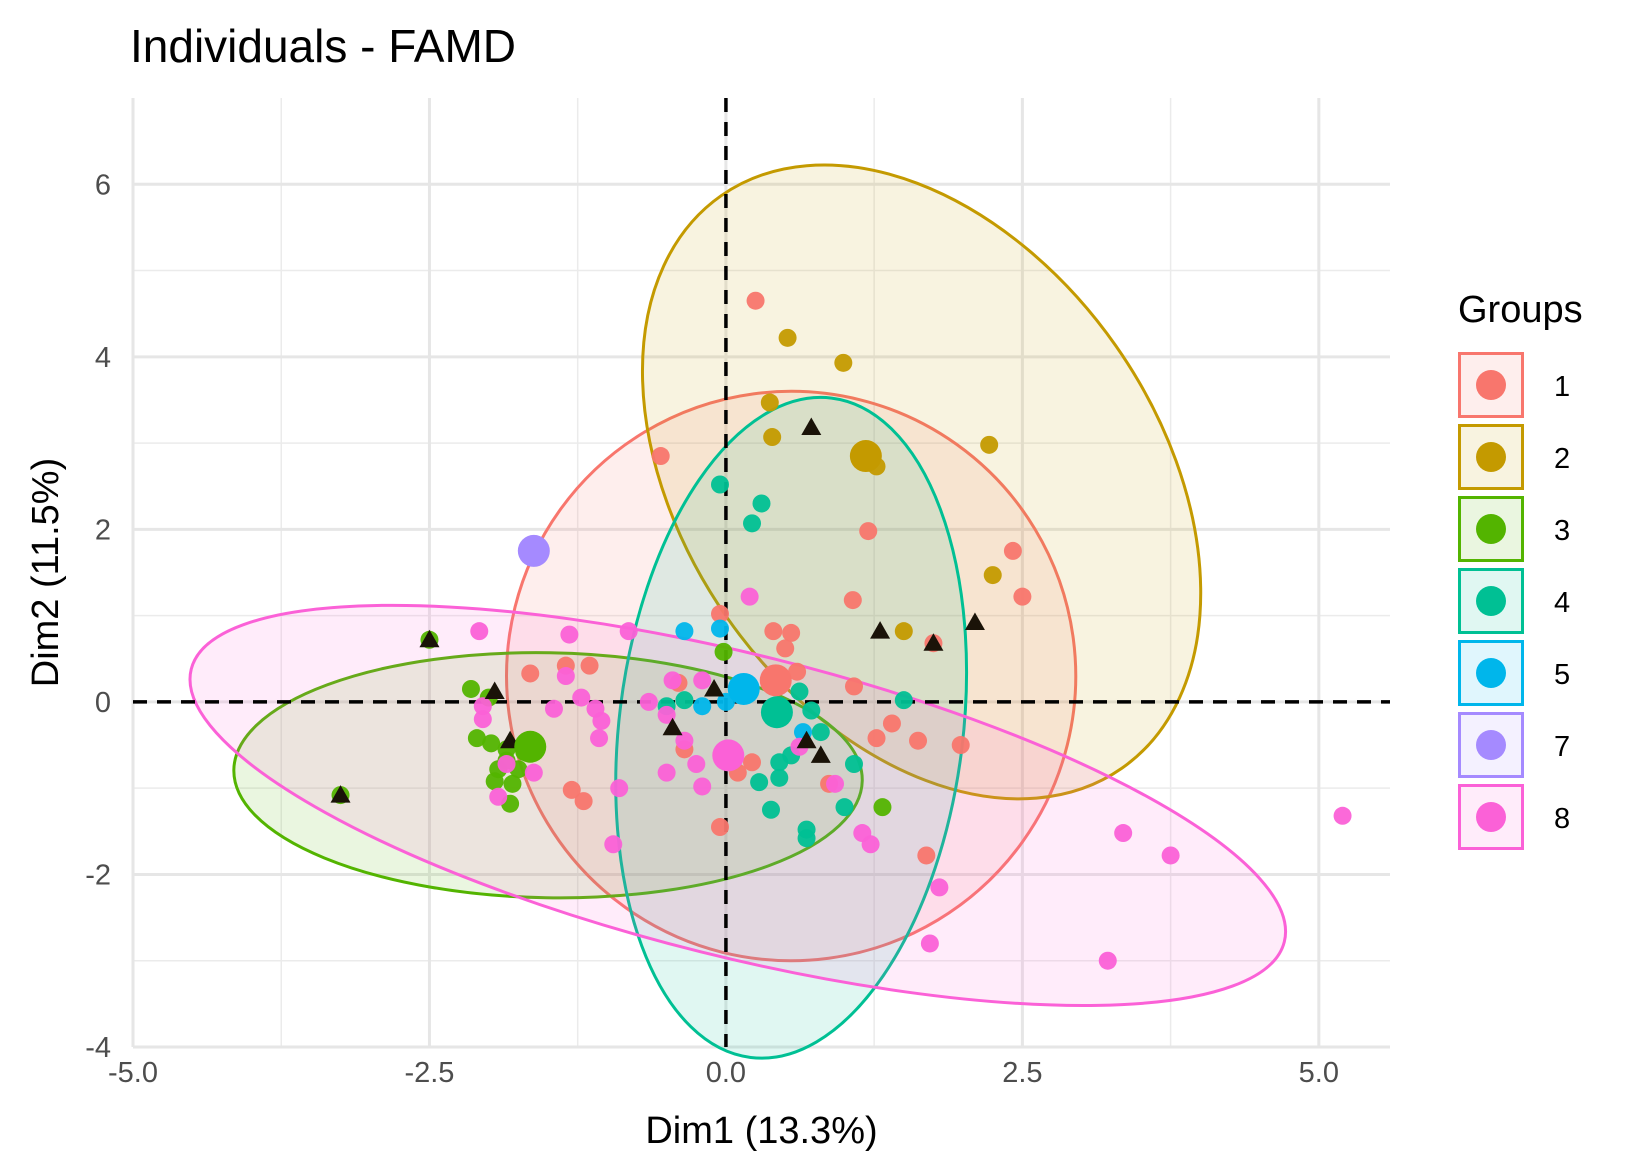 The width and height of the screenshot is (1645, 1170). What do you see at coordinates (1562, 603) in the screenshot?
I see `legend-label-4: 4` at bounding box center [1562, 603].